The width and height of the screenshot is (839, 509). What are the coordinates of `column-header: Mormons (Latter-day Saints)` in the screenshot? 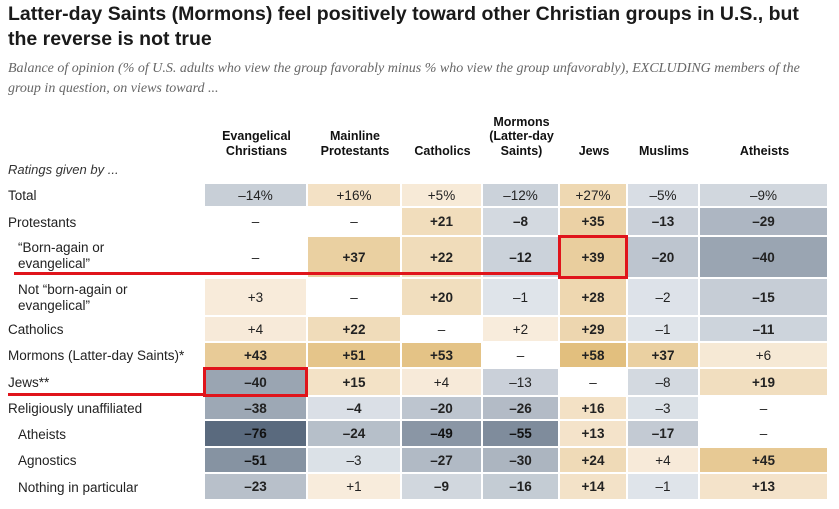 It's located at (521, 136).